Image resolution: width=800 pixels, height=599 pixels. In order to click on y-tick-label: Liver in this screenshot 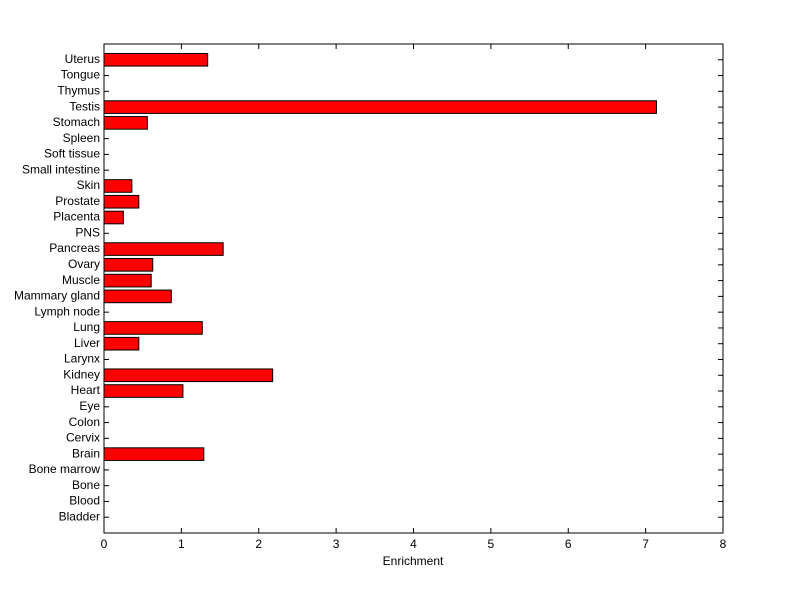, I will do `click(87, 343)`.